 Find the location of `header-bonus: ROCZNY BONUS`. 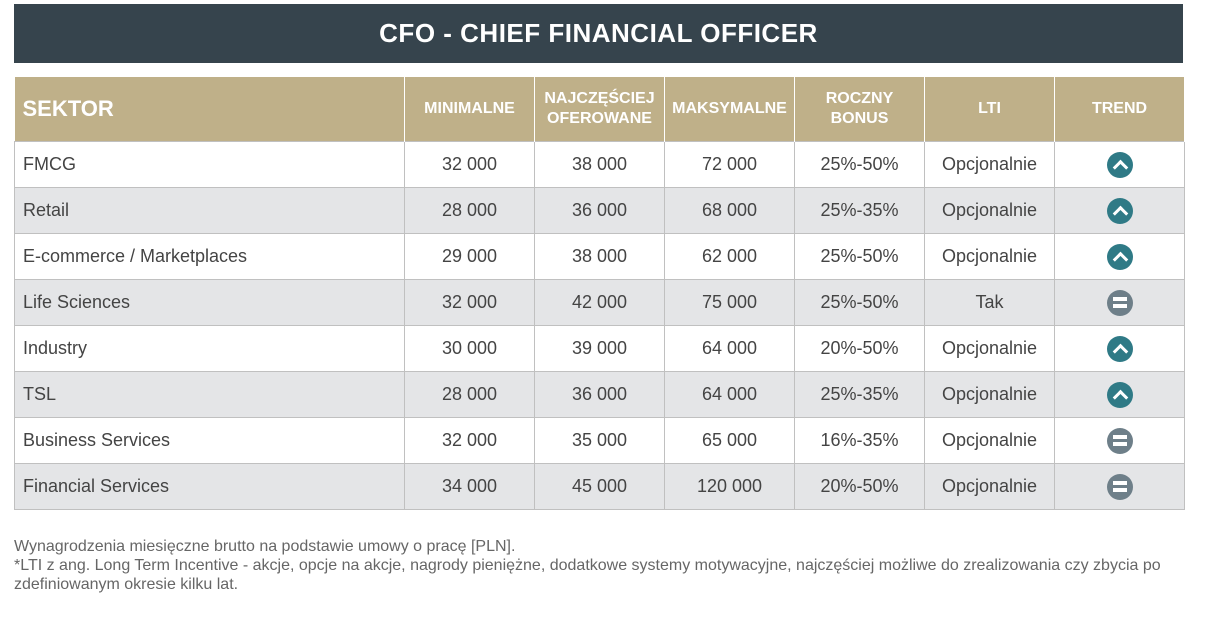

header-bonus: ROCZNY BONUS is located at coordinates (859, 109).